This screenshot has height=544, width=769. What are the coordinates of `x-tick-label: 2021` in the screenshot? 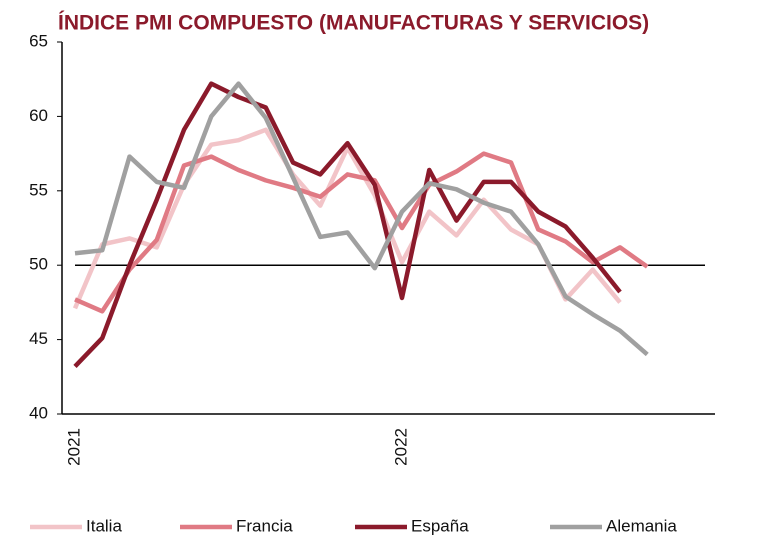 It's located at (73, 447).